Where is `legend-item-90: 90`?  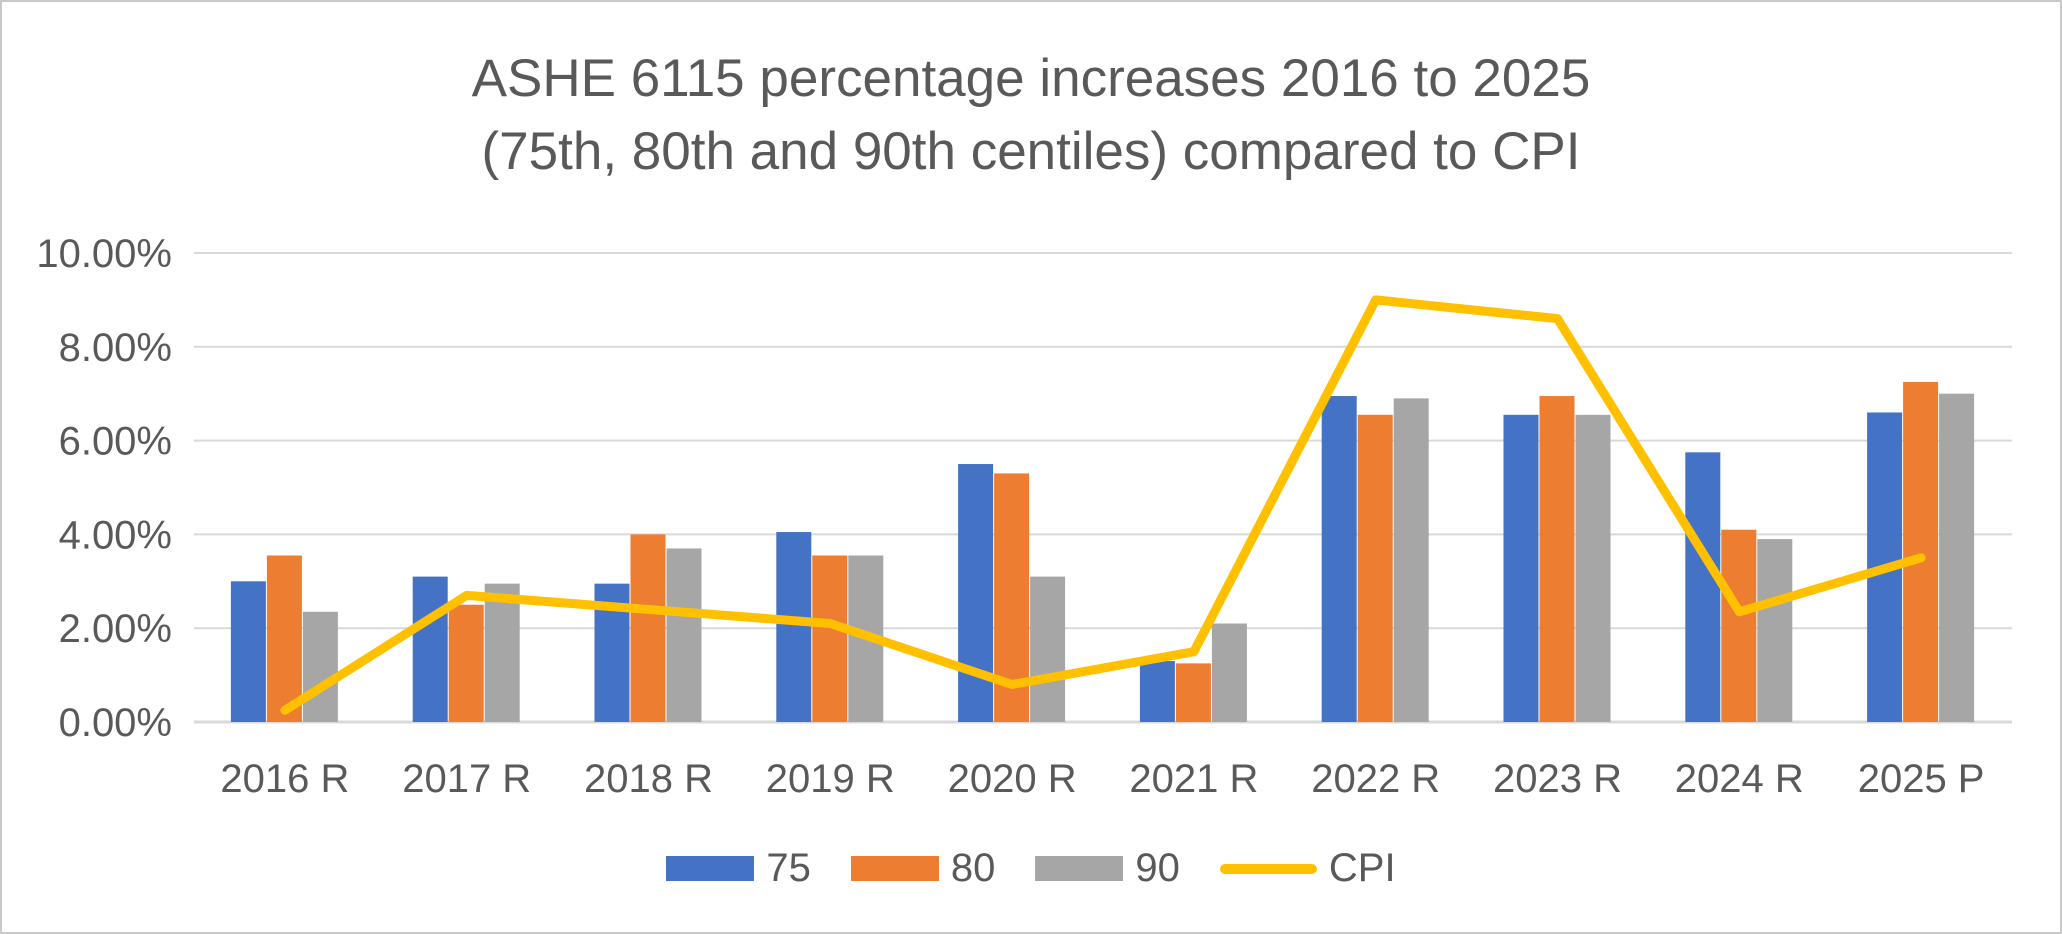
legend-item-90: 90 is located at coordinates (1107, 868).